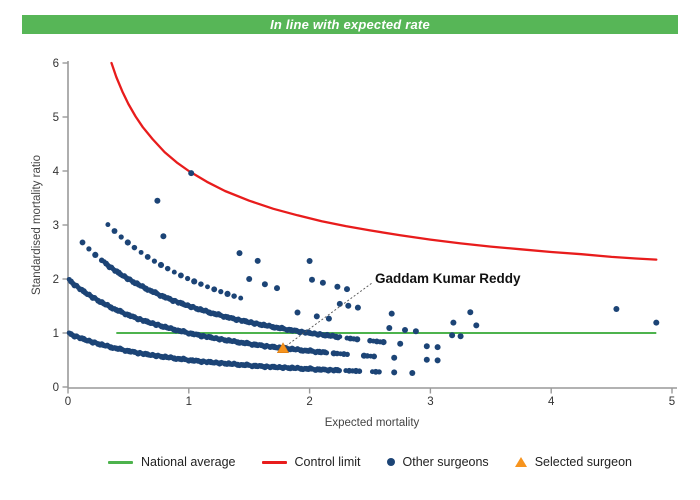 Image resolution: width=700 pixels, height=500 pixels. What do you see at coordinates (56, 172) in the screenshot?
I see `y-tick-label: 4` at bounding box center [56, 172].